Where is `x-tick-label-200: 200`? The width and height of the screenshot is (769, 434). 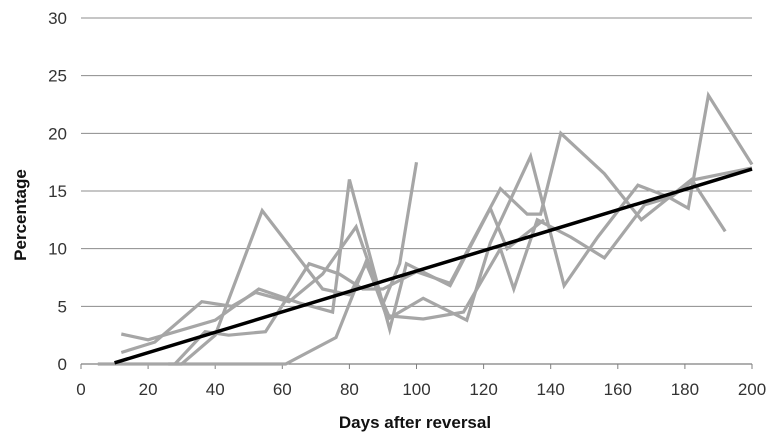
x-tick-label-200: 200 is located at coordinates (752, 389).